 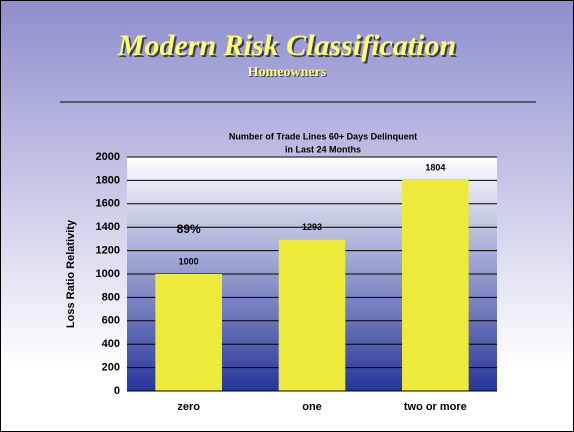 I want to click on slide-subtitle: Homeowners, so click(x=287, y=72).